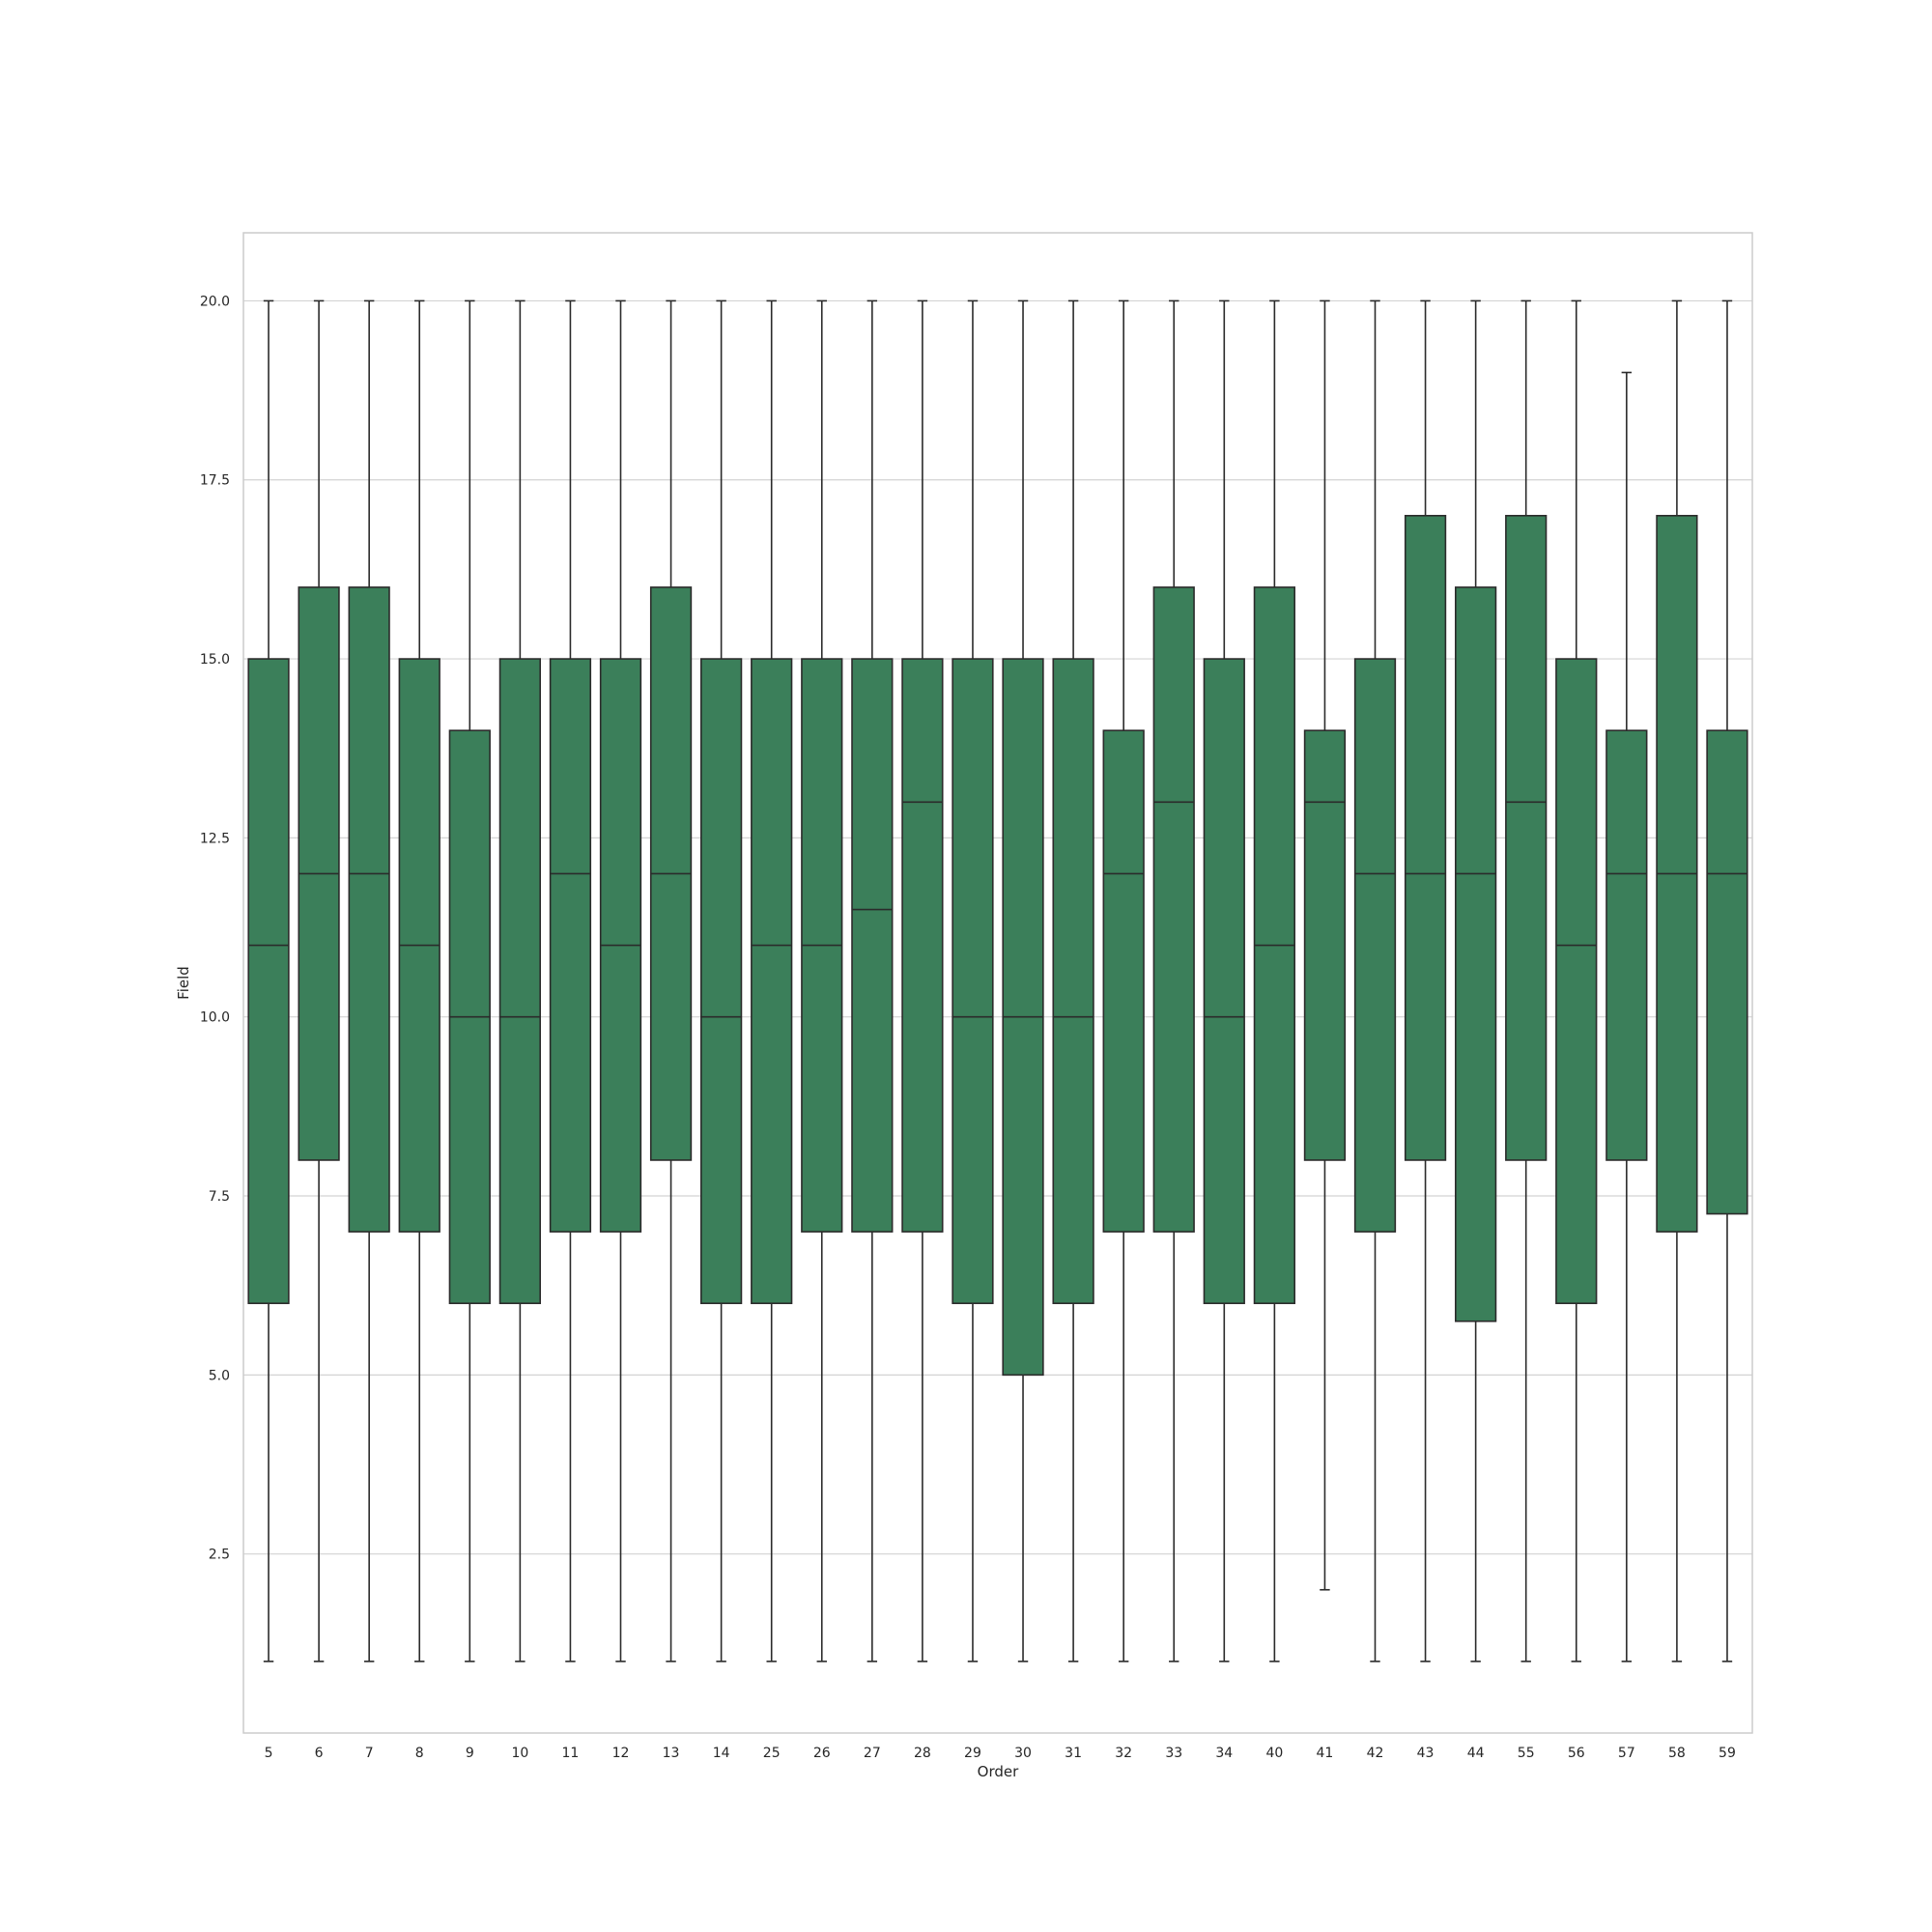 This screenshot has width=1932, height=1932. What do you see at coordinates (215, 1018) in the screenshot?
I see `y-tick-label: 10.0` at bounding box center [215, 1018].